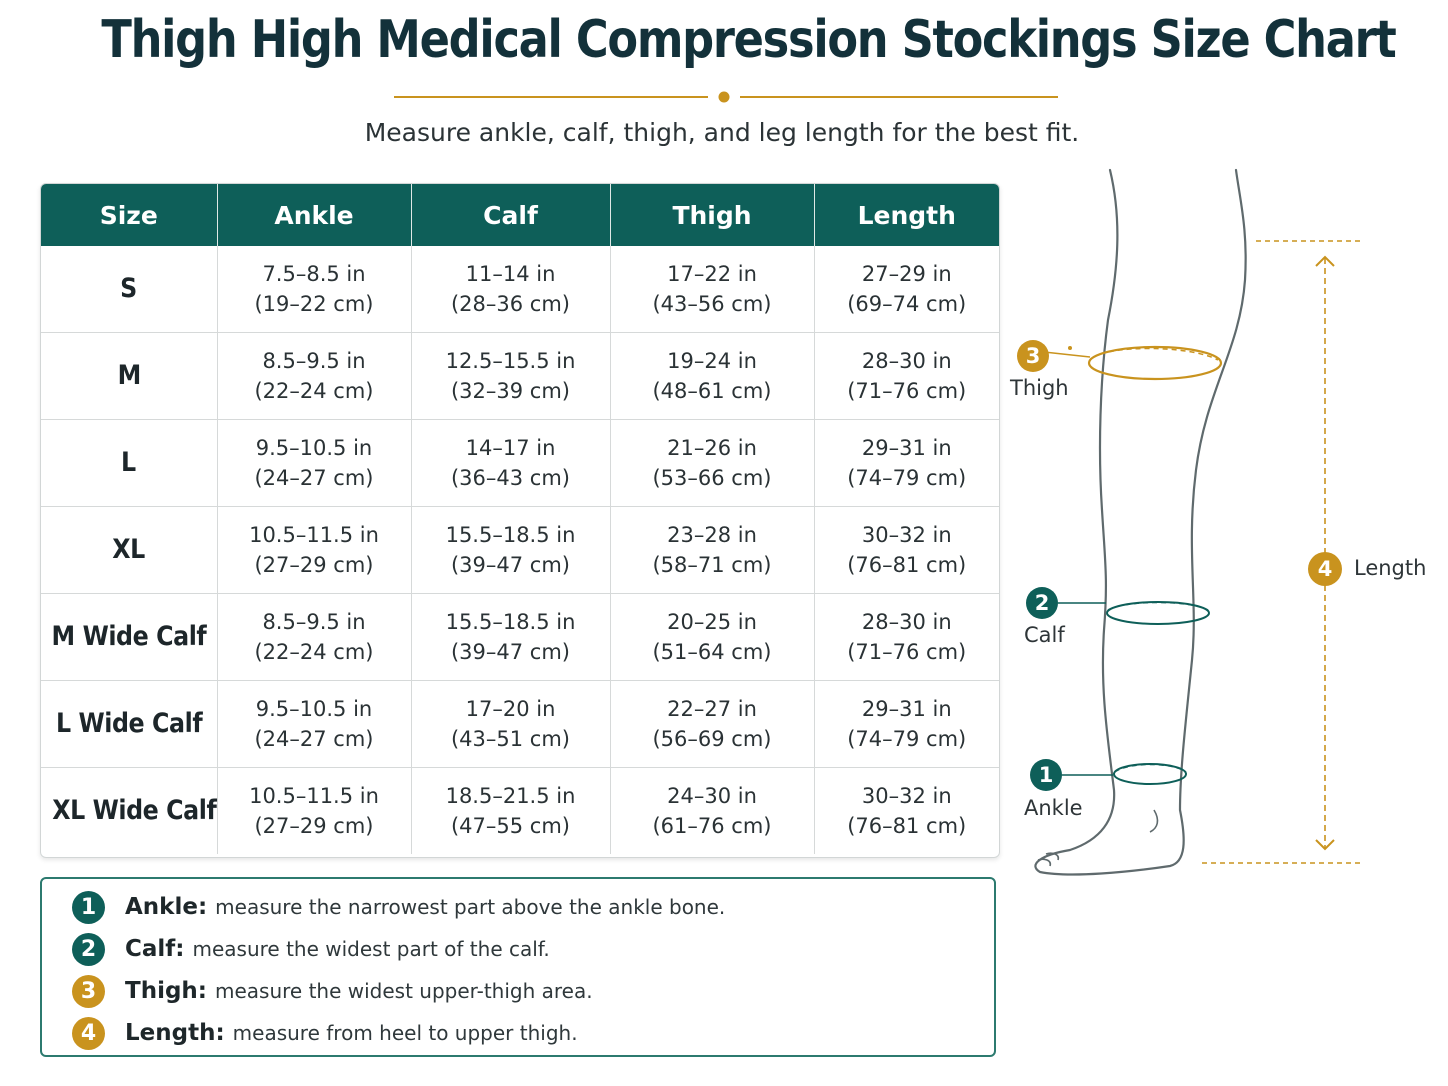  I want to click on value-cm: (61–76 cm), so click(712, 826).